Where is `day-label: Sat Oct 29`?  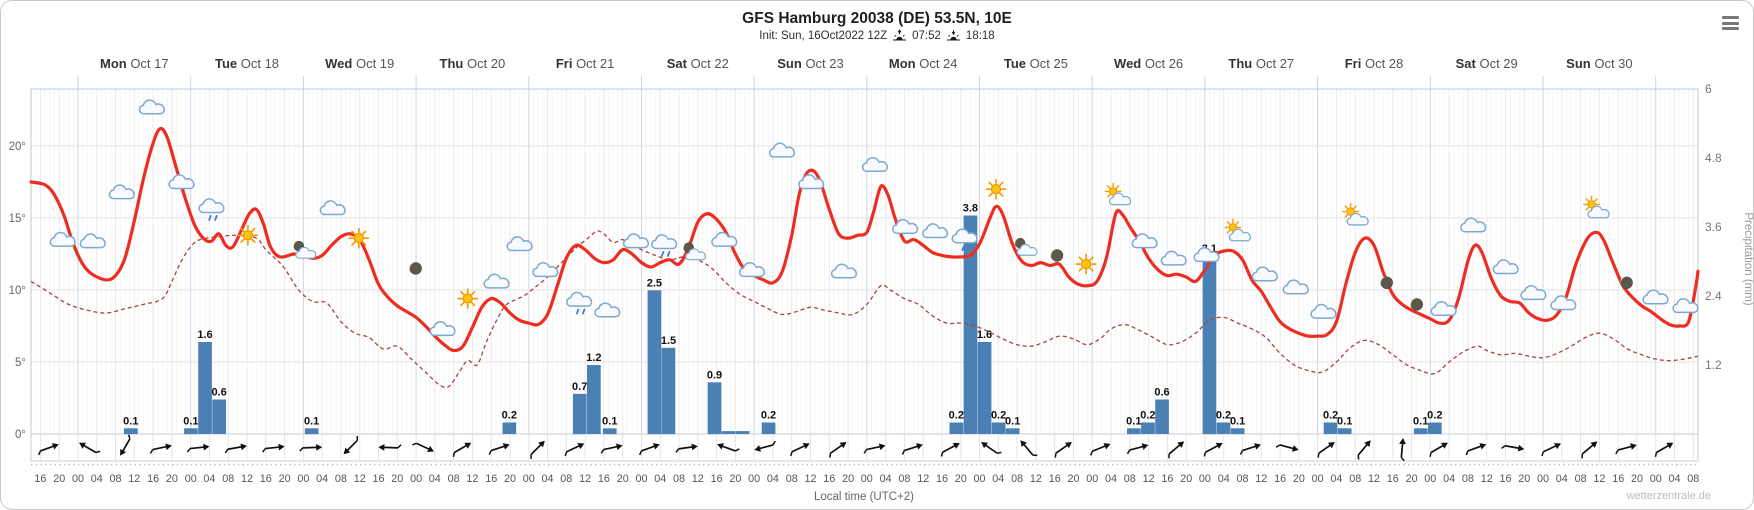
day-label: Sat Oct 29 is located at coordinates (1487, 63).